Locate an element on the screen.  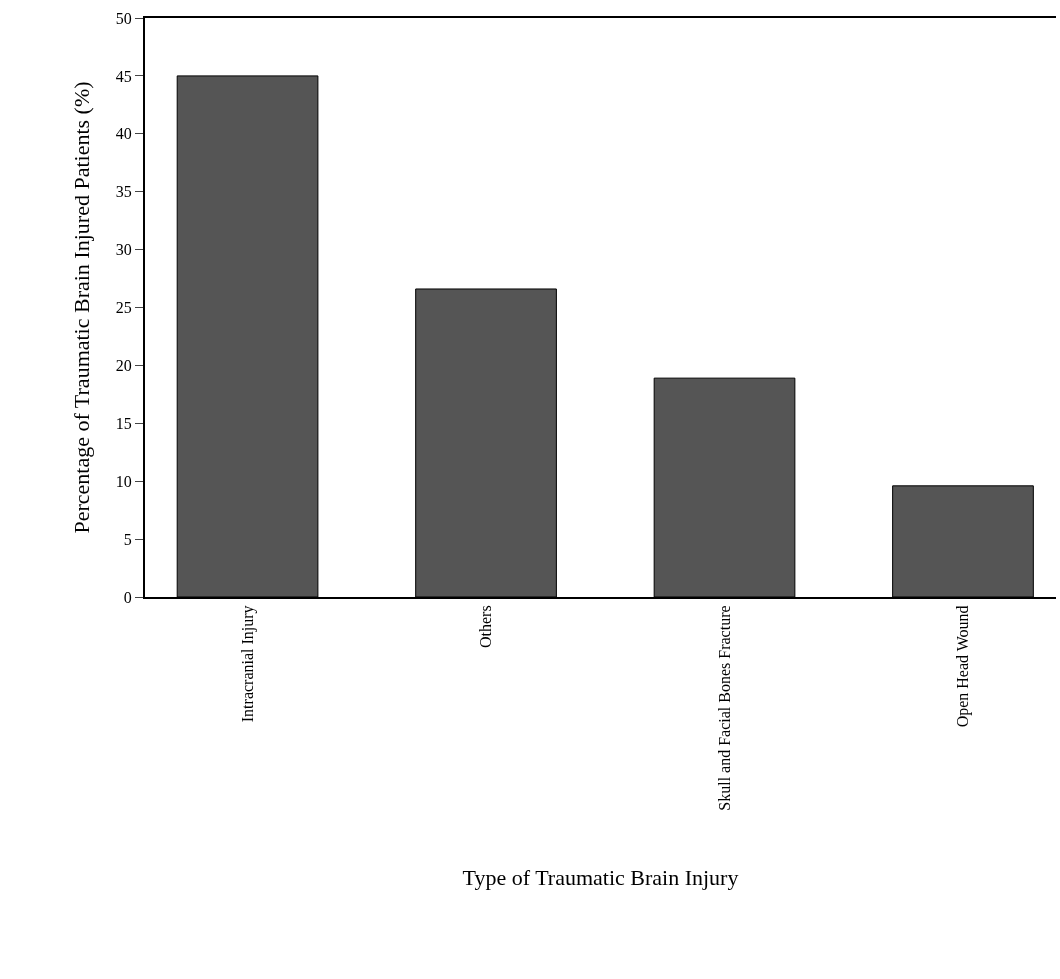
y-tick-label: 20 is located at coordinates (123, 365).